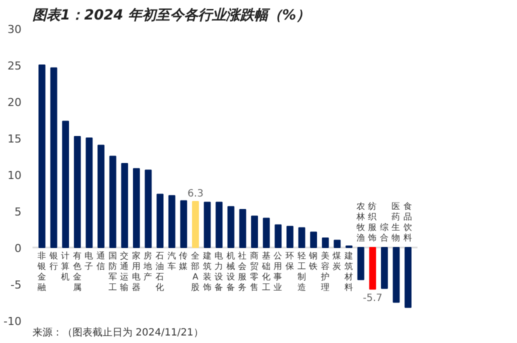 This screenshot has height=343, width=517. What do you see at coordinates (101, 261) in the screenshot?
I see `x-tick-label: 通信` at bounding box center [101, 261].